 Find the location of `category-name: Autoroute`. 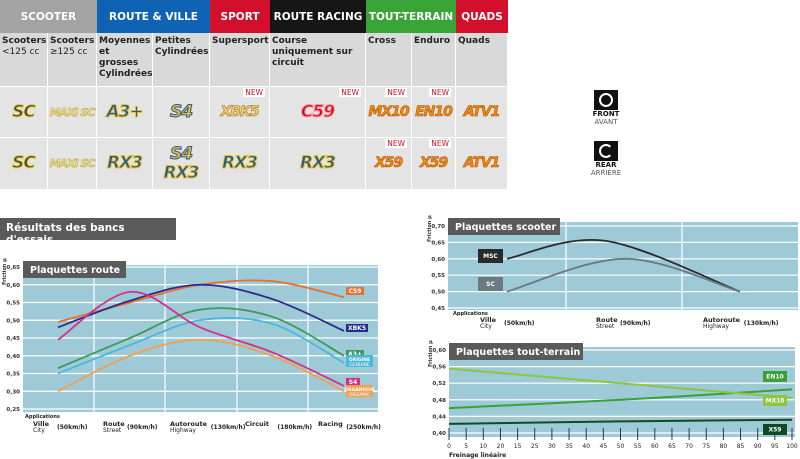

category-name: Autoroute is located at coordinates (189, 424).